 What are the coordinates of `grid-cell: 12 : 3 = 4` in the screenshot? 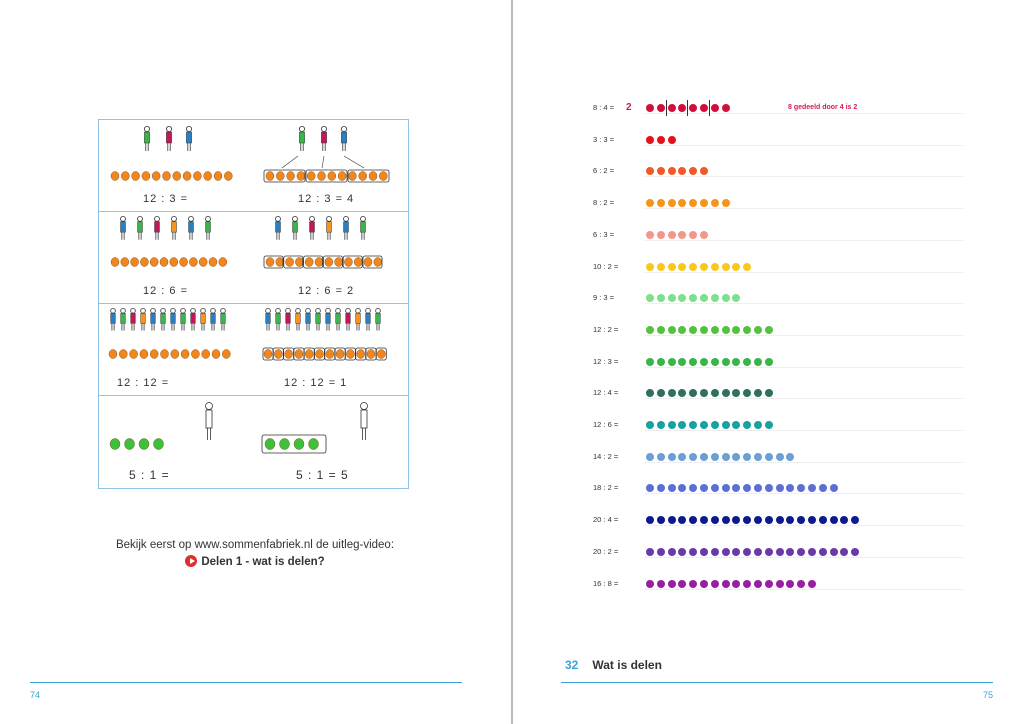 It's located at (331, 166).